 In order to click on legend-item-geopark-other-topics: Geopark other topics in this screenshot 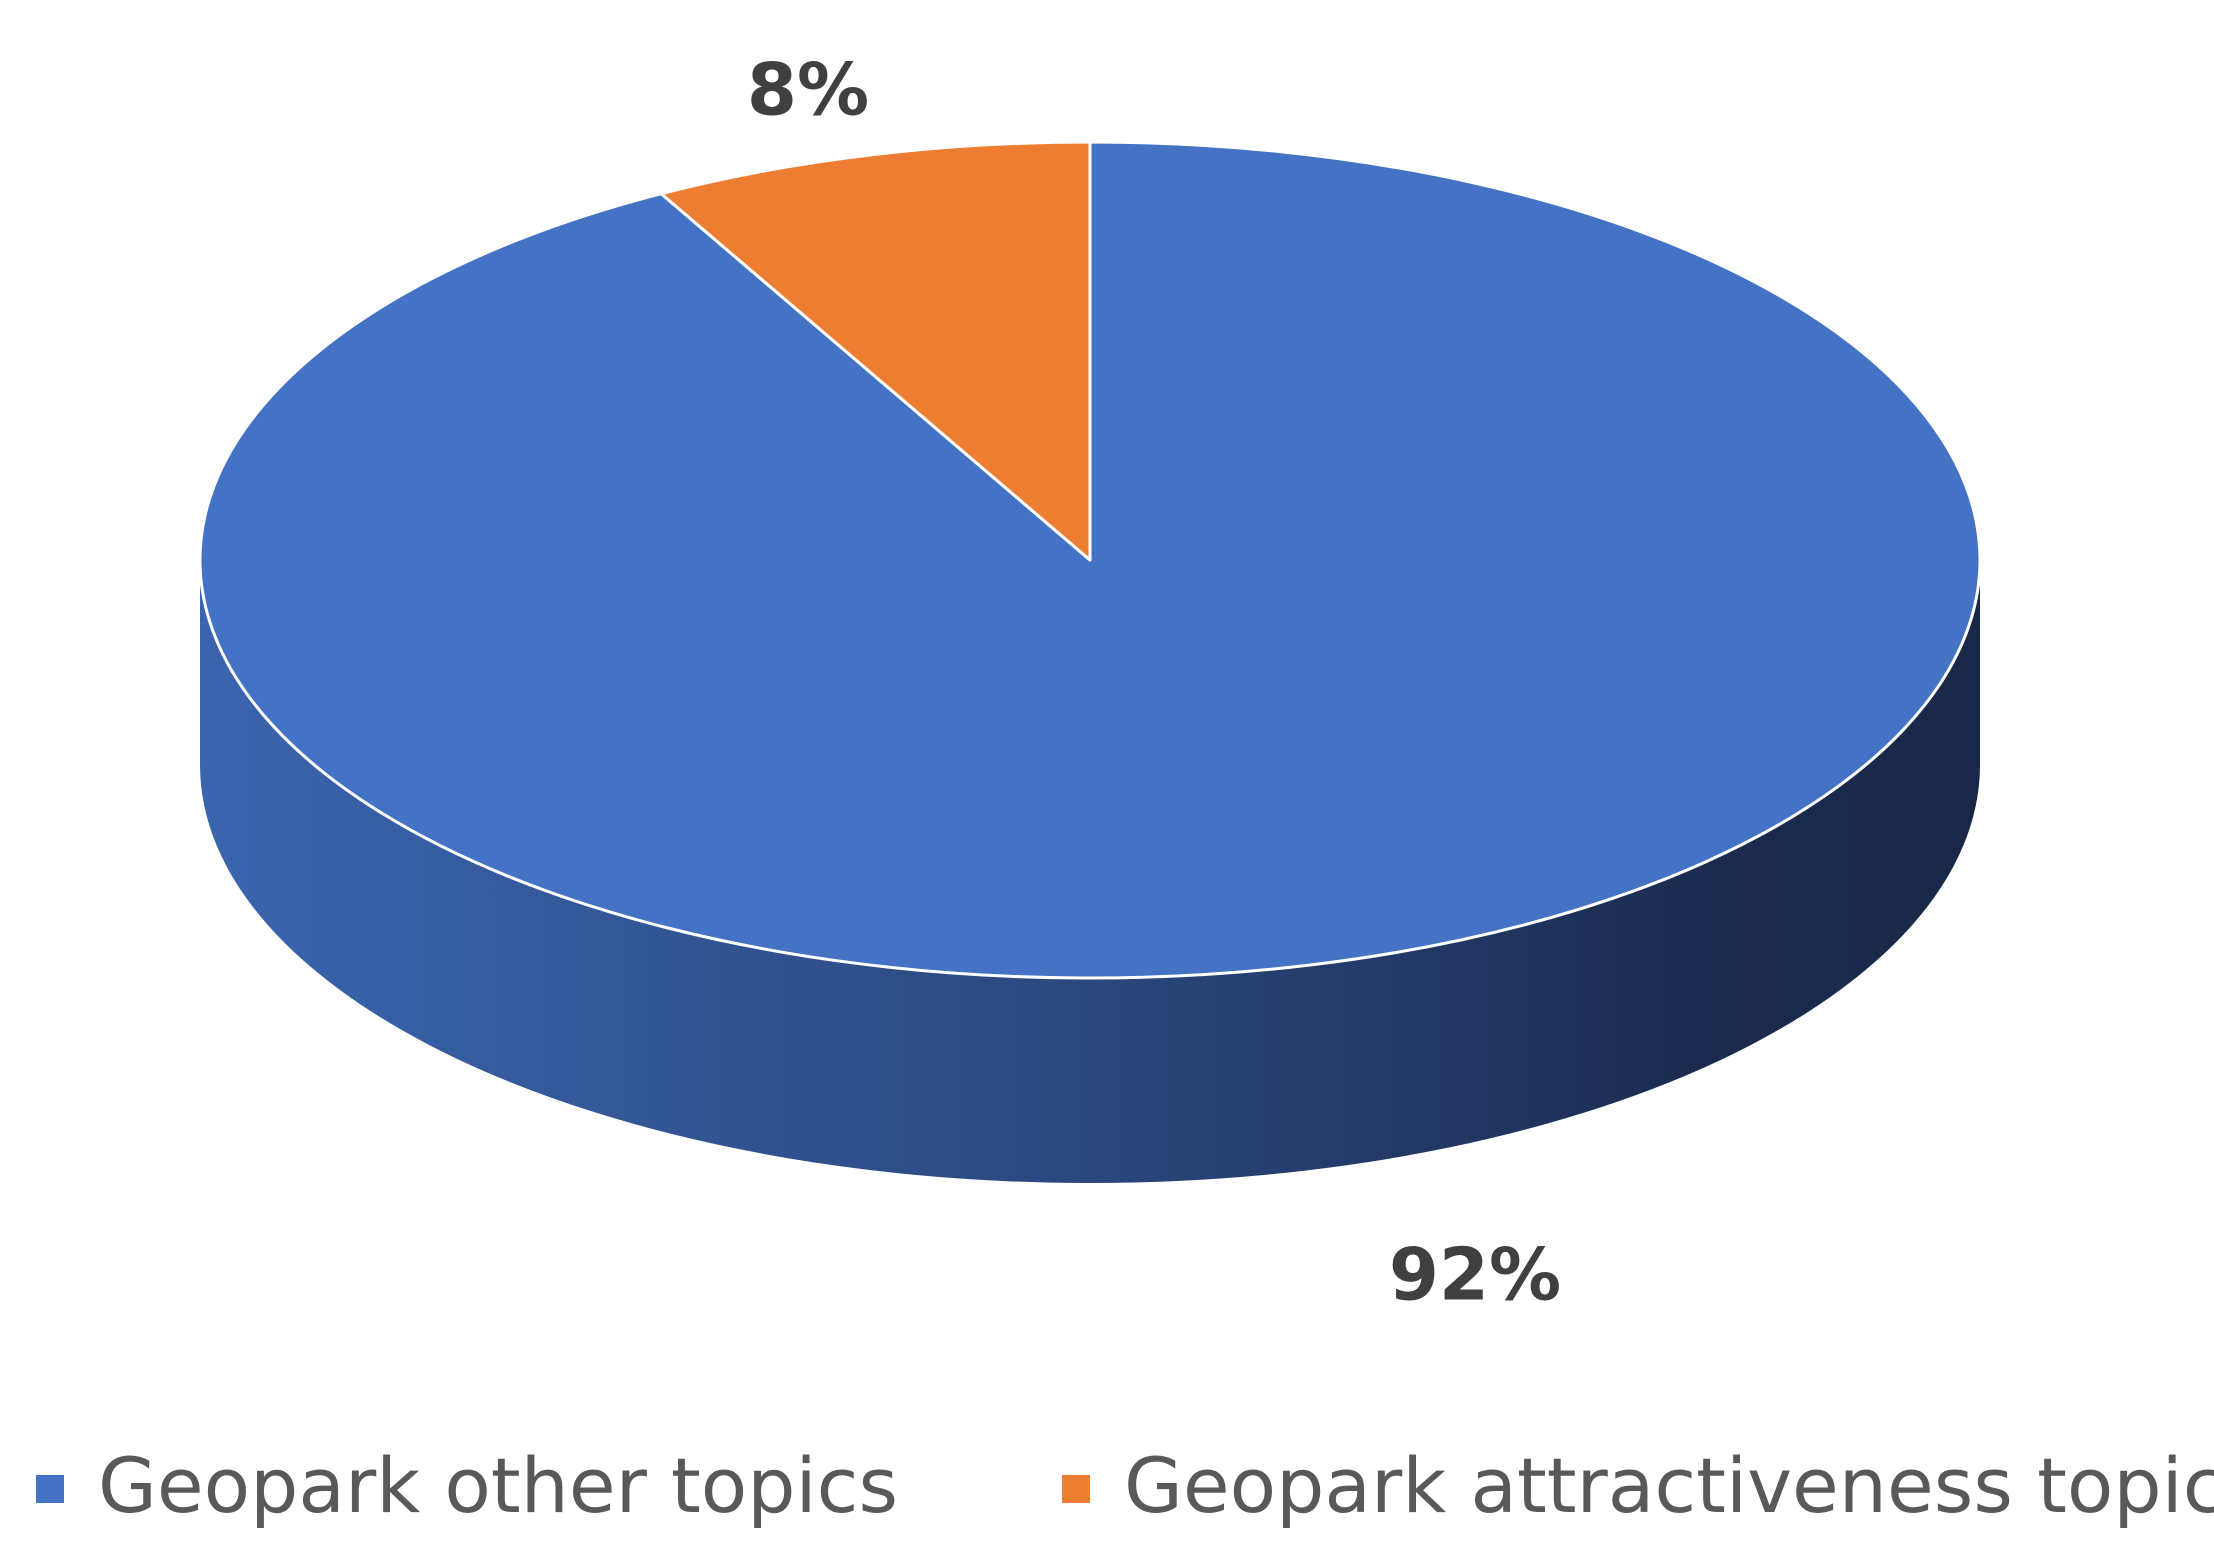, I will do `click(467, 1485)`.